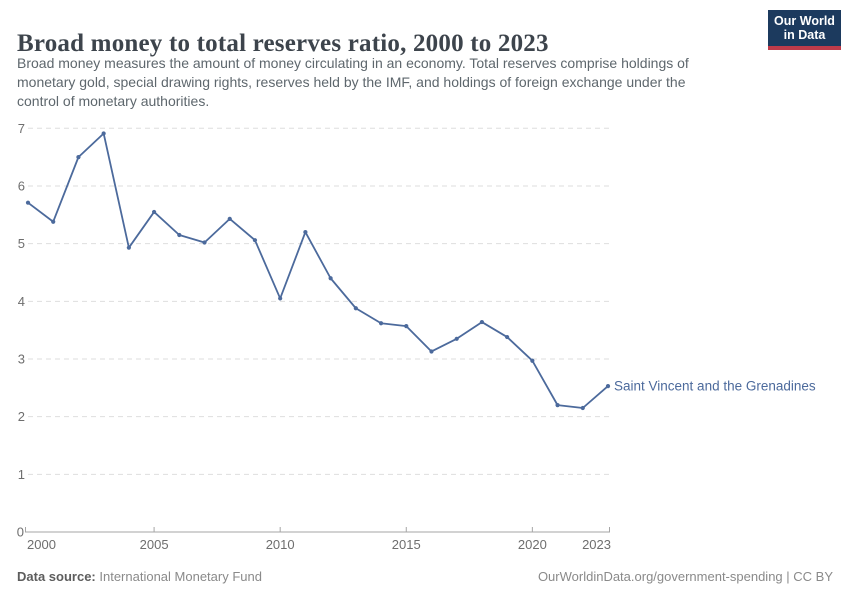  Describe the element at coordinates (21, 128) in the screenshot. I see `y-axis-tick-label: 7` at that location.